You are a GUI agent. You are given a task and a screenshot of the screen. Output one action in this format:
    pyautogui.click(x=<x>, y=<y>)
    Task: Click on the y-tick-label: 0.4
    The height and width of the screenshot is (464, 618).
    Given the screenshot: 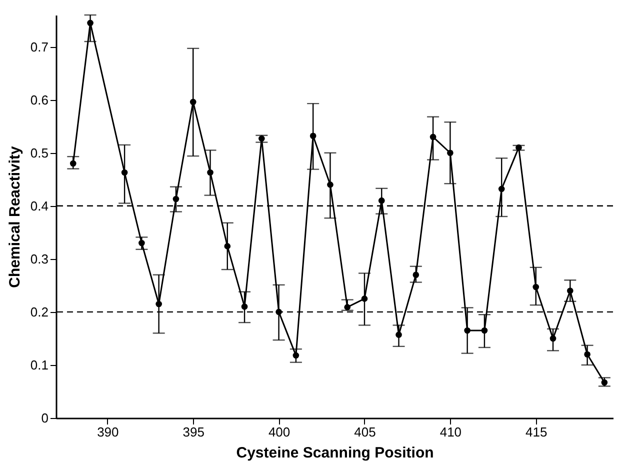 What is the action you would take?
    pyautogui.click(x=39, y=206)
    